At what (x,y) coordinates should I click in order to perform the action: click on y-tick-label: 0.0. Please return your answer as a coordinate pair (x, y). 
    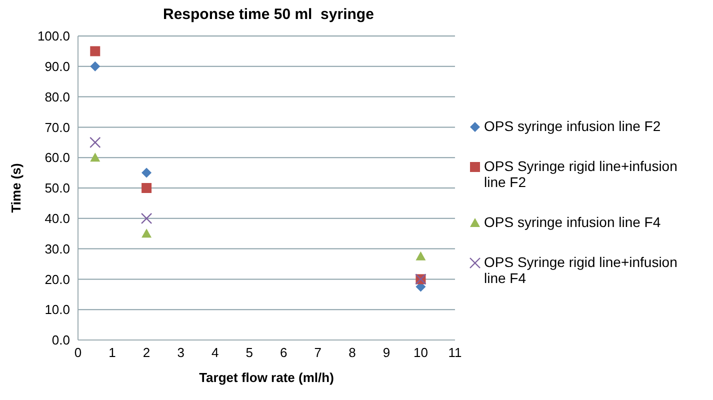
    Looking at the image, I should click on (61, 340).